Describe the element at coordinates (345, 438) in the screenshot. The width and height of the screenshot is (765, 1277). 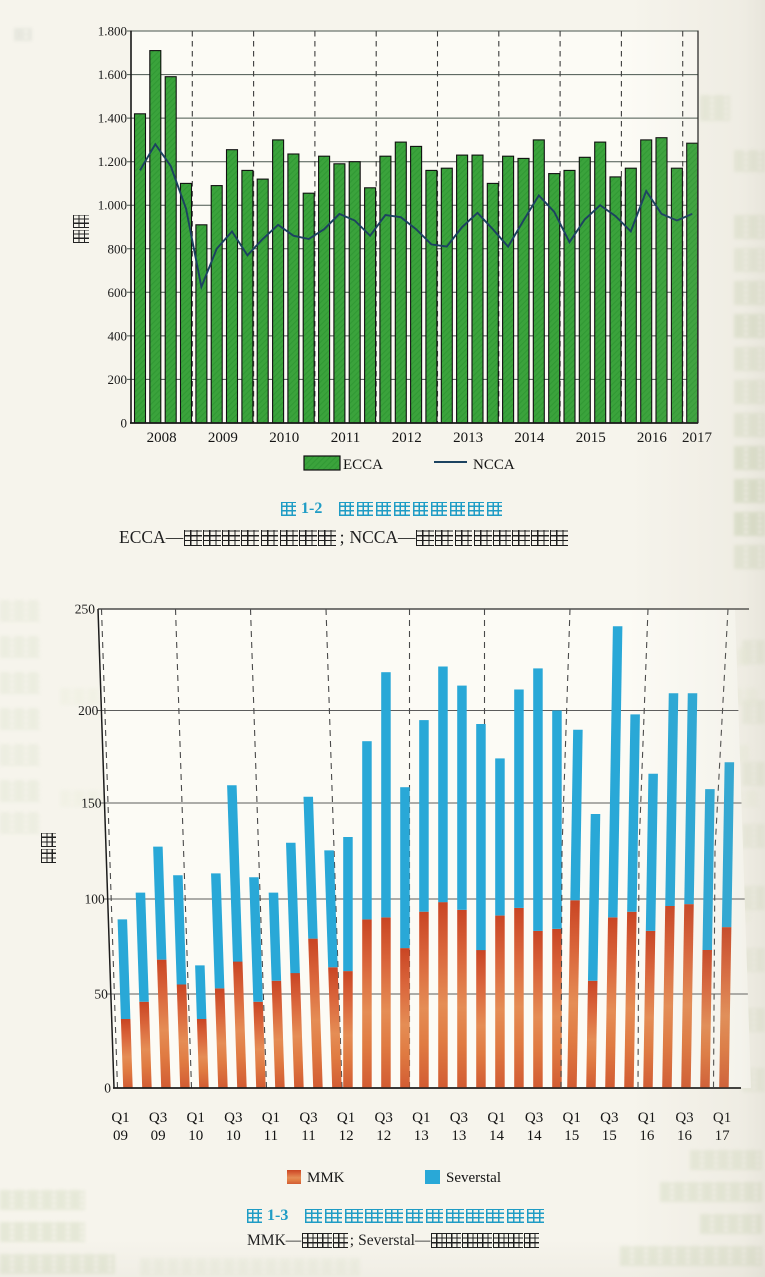
I see `svg-text: 2011` at that location.